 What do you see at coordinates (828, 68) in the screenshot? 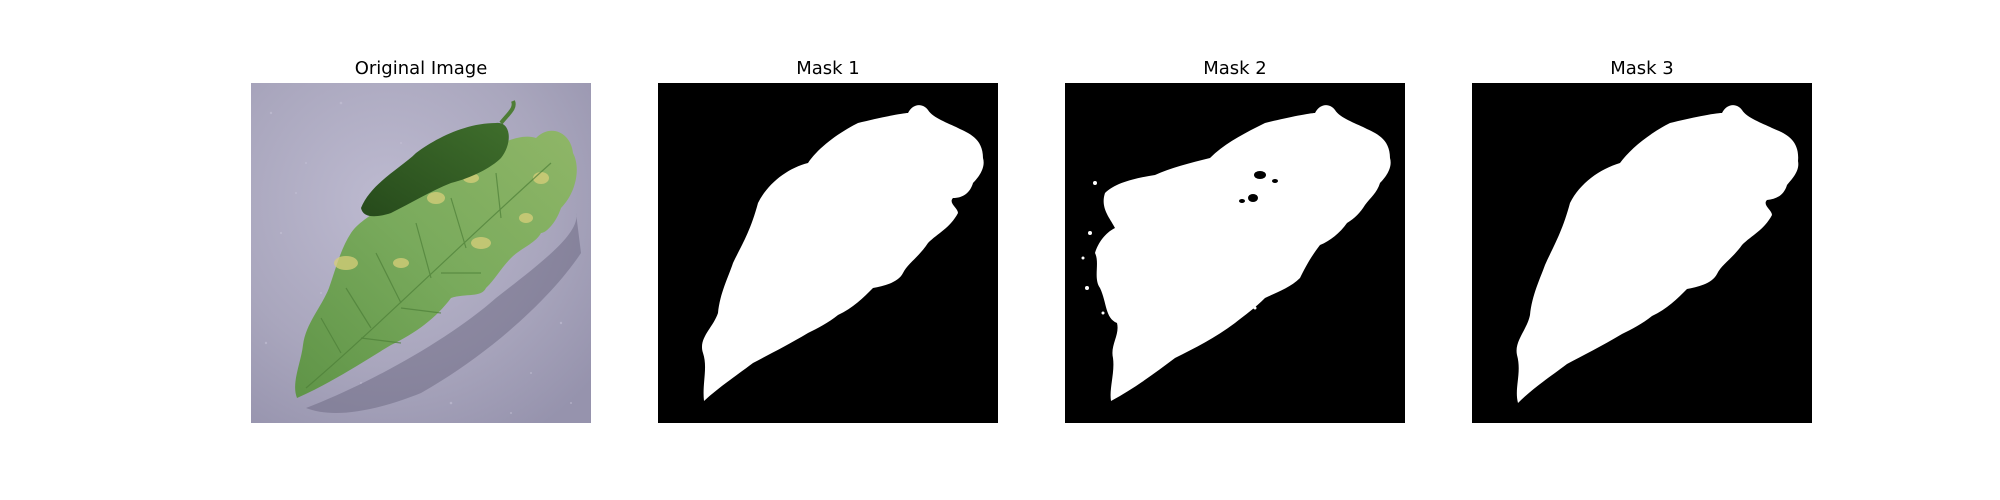
I see `mask-1-title: Mask 1` at bounding box center [828, 68].